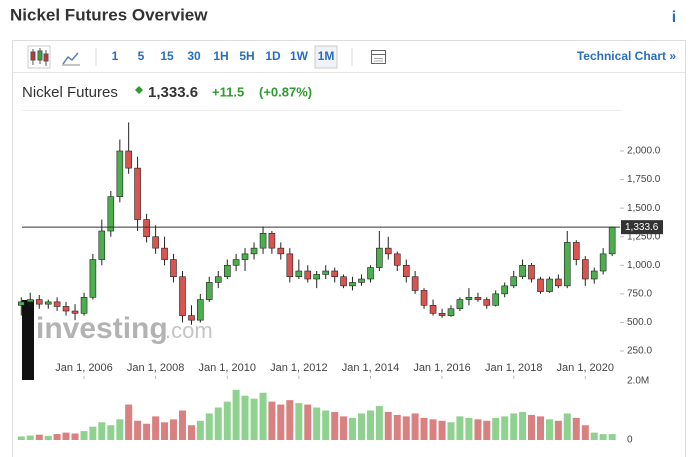 The image size is (700, 457). What do you see at coordinates (246, 56) in the screenshot?
I see `interval-button: 5H` at bounding box center [246, 56].